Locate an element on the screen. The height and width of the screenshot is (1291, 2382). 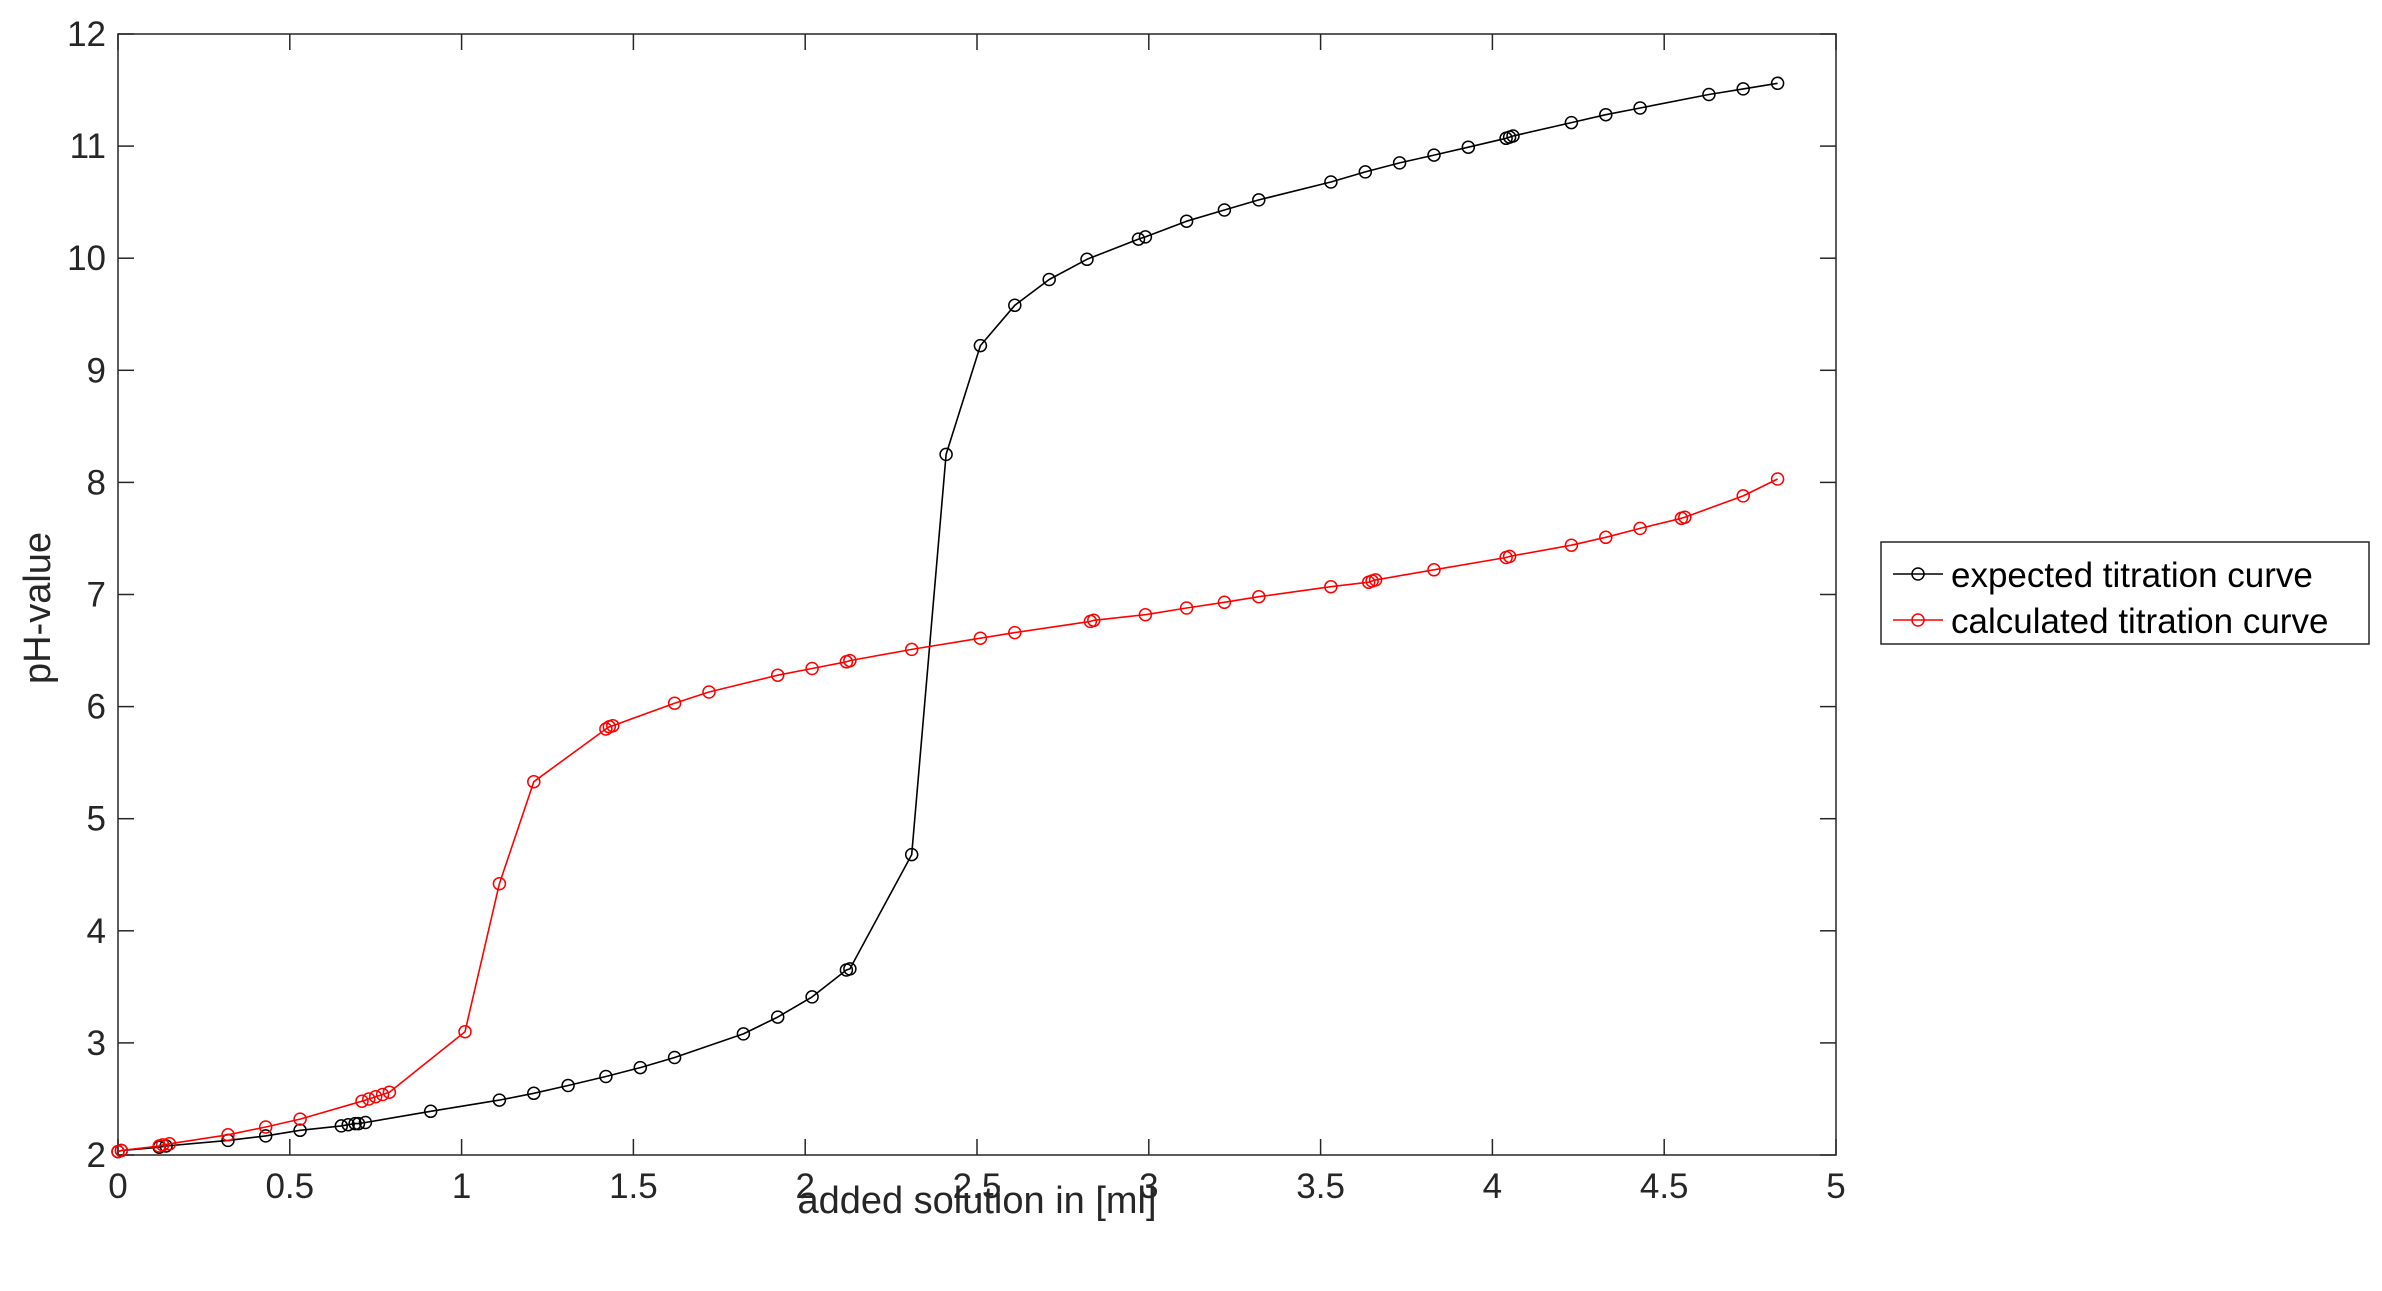
x-tick-label: 0.5 is located at coordinates (289, 1186).